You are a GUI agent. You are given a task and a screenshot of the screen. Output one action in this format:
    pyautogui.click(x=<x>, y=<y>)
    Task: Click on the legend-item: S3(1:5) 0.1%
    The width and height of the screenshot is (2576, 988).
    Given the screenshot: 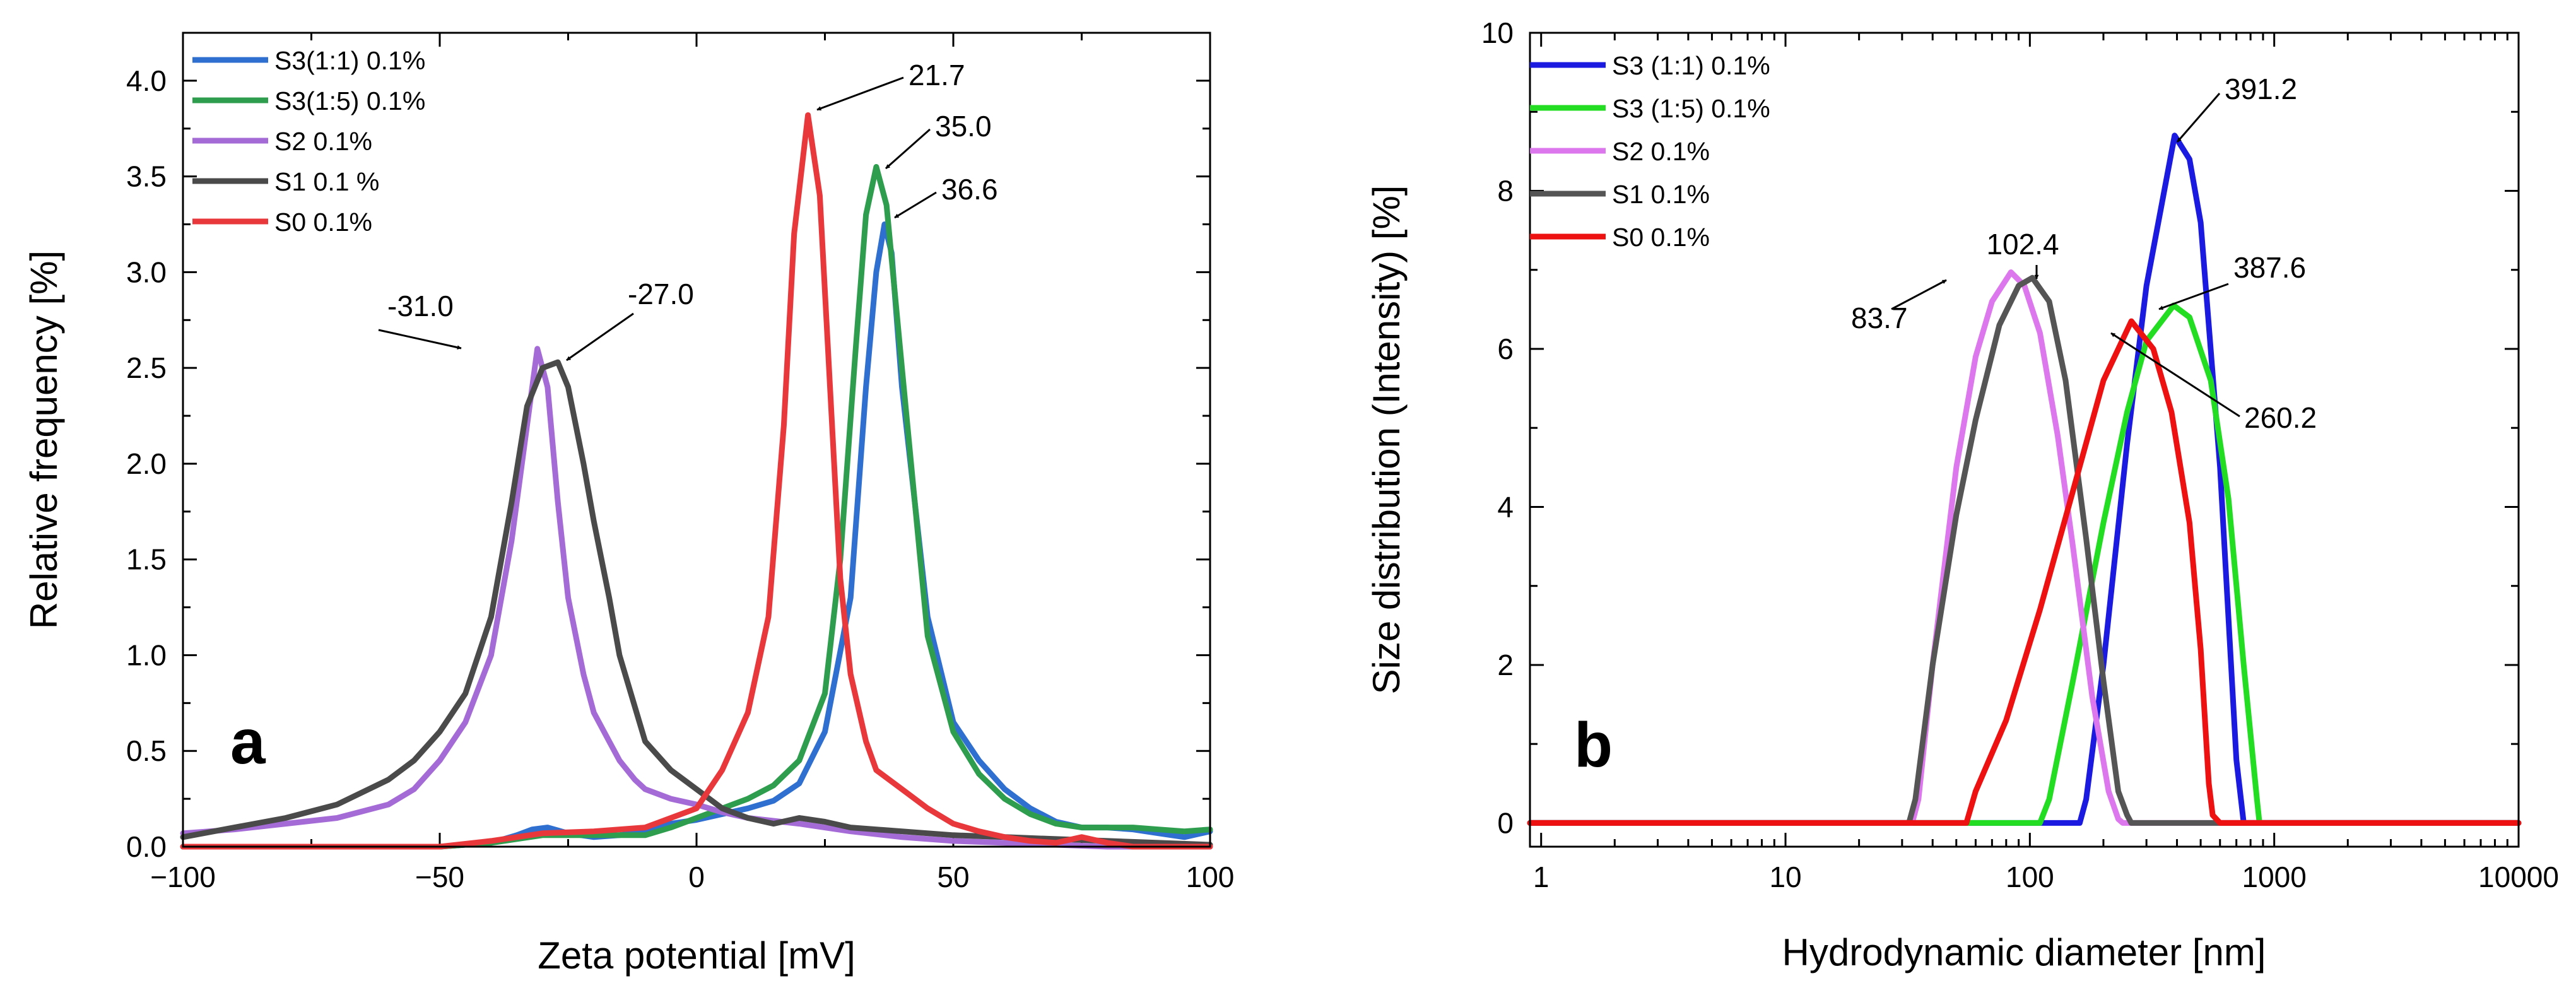 What is the action you would take?
    pyautogui.click(x=308, y=100)
    